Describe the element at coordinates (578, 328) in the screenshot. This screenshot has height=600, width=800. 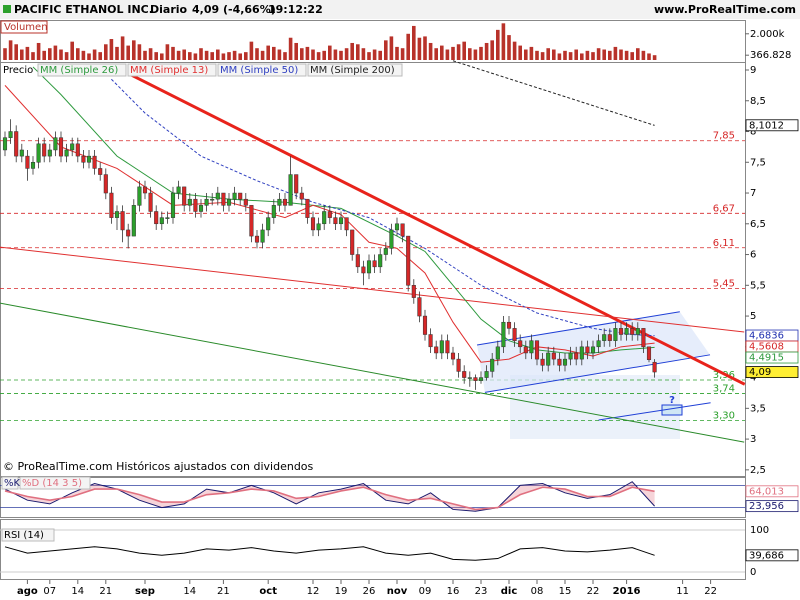
I see `channel-line` at that location.